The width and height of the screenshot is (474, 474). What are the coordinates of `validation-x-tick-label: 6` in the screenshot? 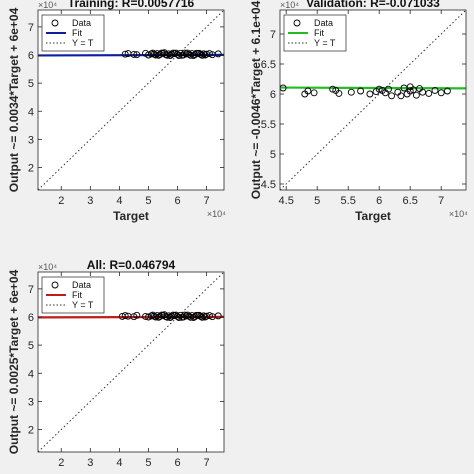 It's located at (379, 201).